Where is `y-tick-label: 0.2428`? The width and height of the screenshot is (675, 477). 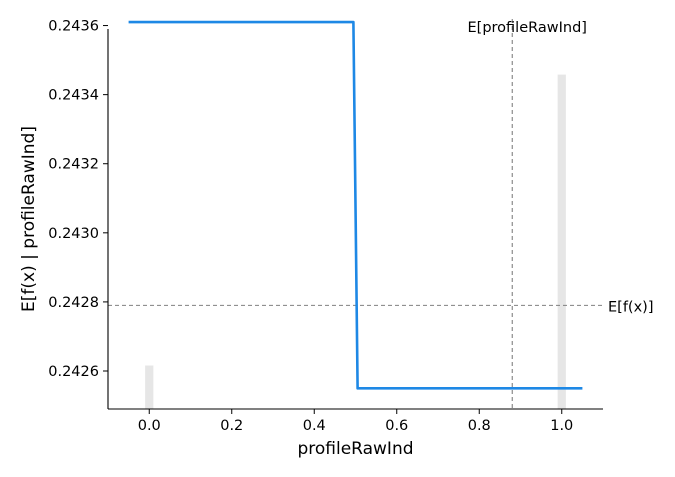 y-tick-label: 0.2428 is located at coordinates (73, 303).